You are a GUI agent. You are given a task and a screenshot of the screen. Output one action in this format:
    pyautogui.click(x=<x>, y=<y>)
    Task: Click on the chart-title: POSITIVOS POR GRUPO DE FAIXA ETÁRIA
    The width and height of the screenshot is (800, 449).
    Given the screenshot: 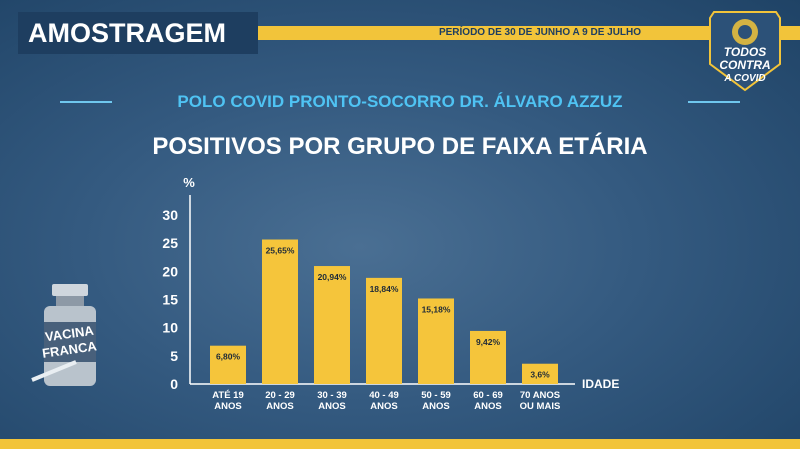 What is the action you would take?
    pyautogui.click(x=400, y=146)
    